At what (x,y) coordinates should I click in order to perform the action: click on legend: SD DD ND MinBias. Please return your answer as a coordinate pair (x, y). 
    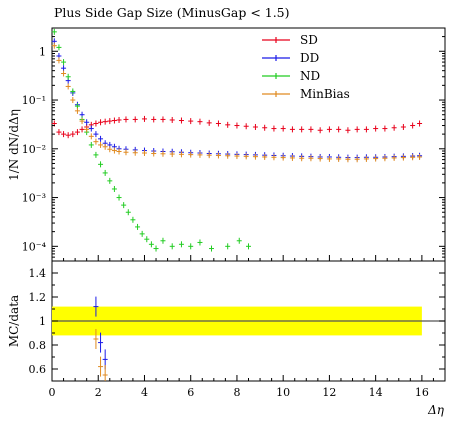
    Looking at the image, I should click on (306, 67).